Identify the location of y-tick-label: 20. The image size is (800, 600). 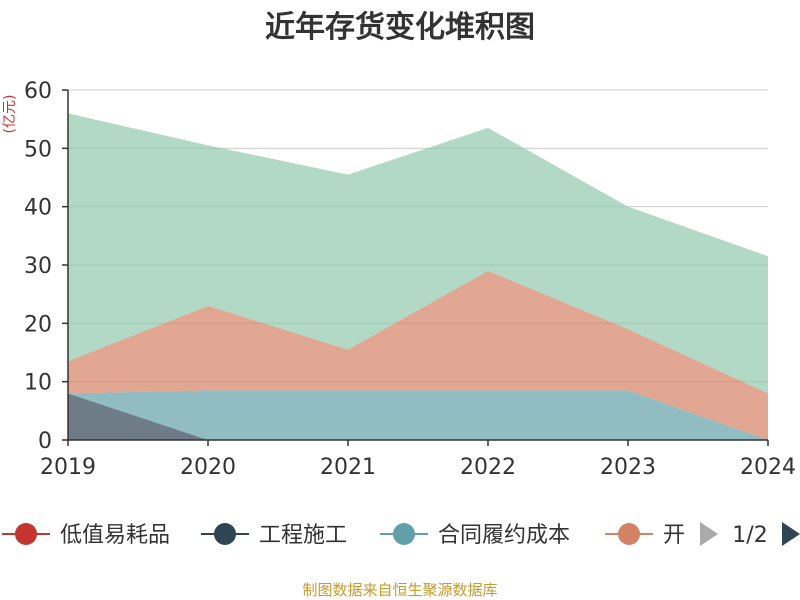
(38, 324).